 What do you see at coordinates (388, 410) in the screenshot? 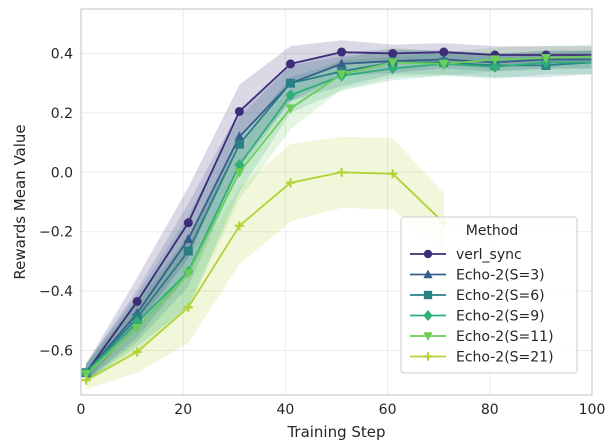
I see `x-tick-label: 60` at bounding box center [388, 410].